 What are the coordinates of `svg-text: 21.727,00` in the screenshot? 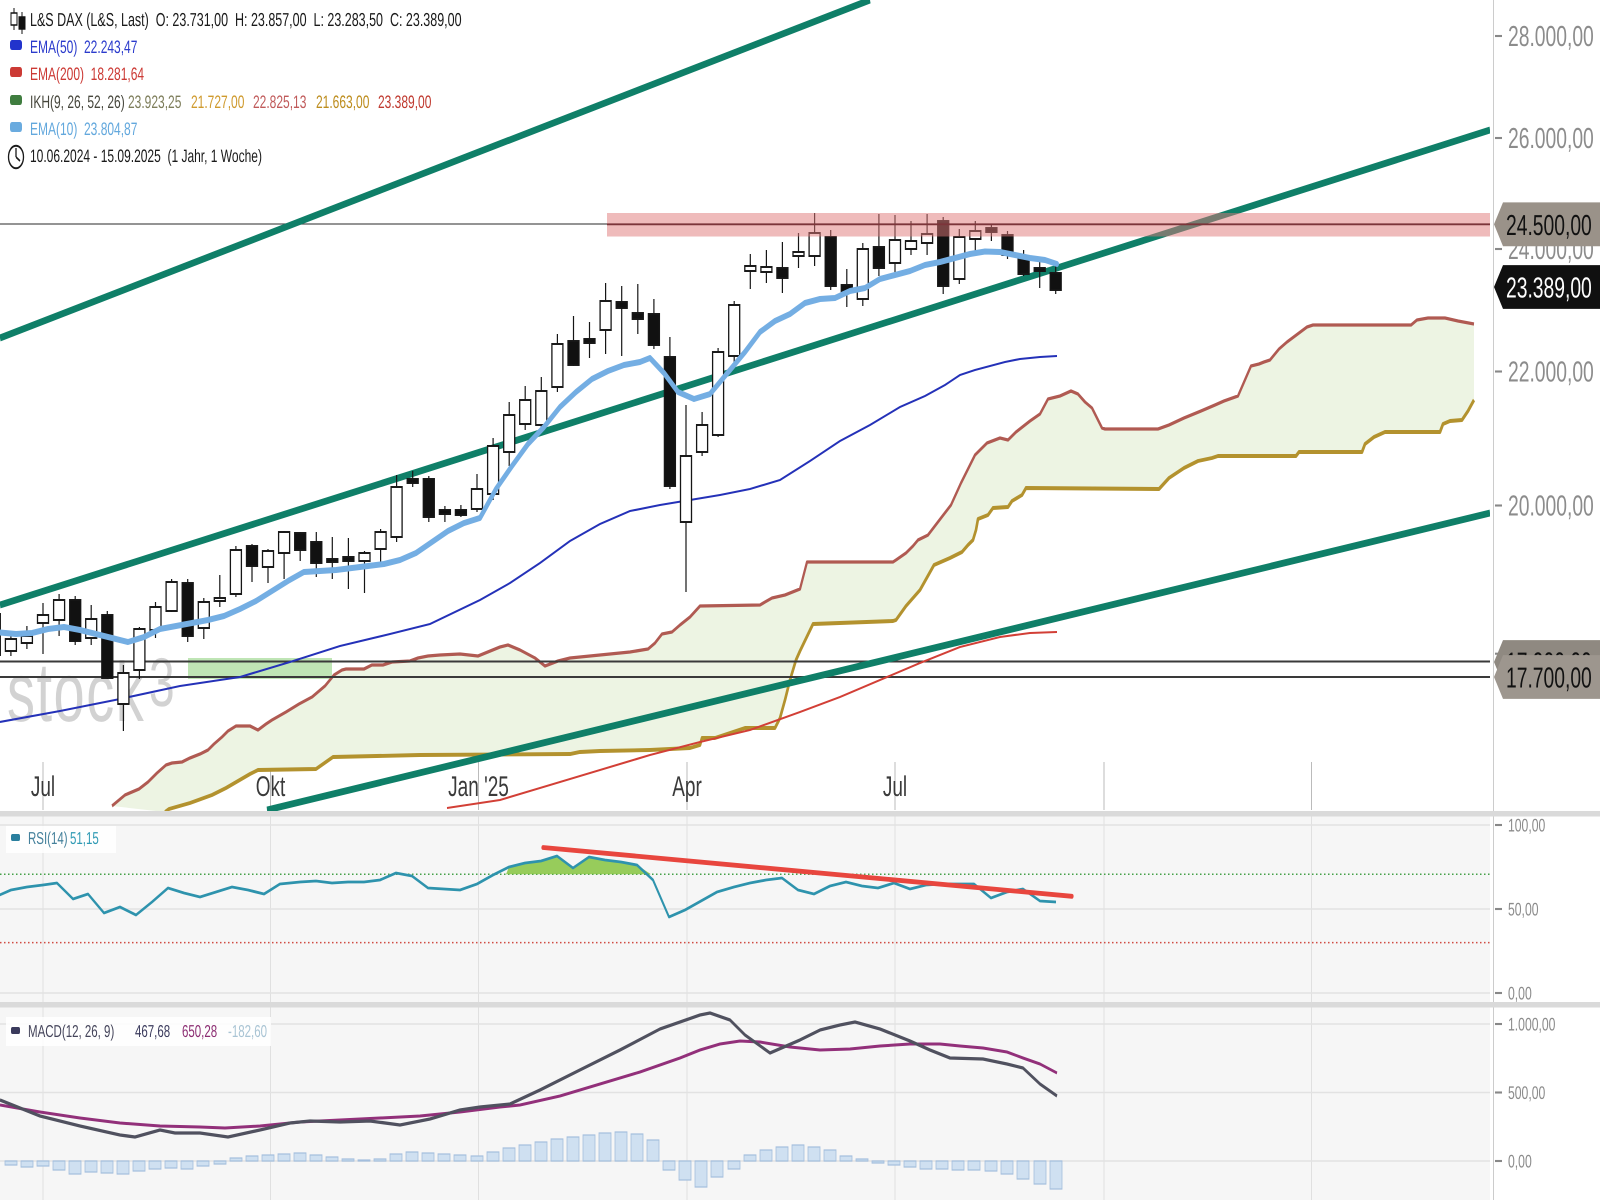 It's located at (218, 102).